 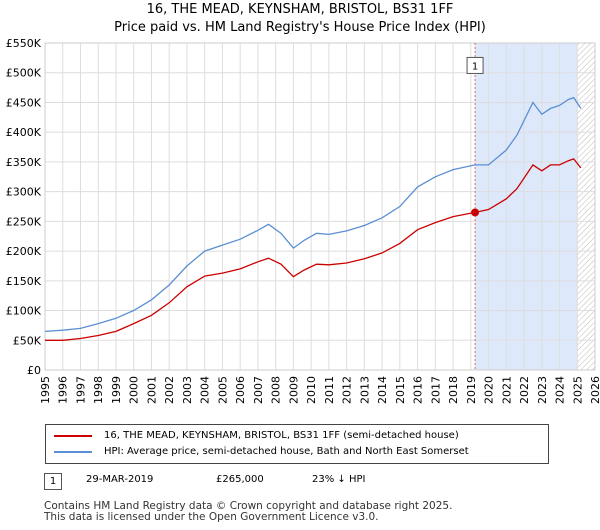 I want to click on x-tick-label: 2020, so click(x=489, y=390).